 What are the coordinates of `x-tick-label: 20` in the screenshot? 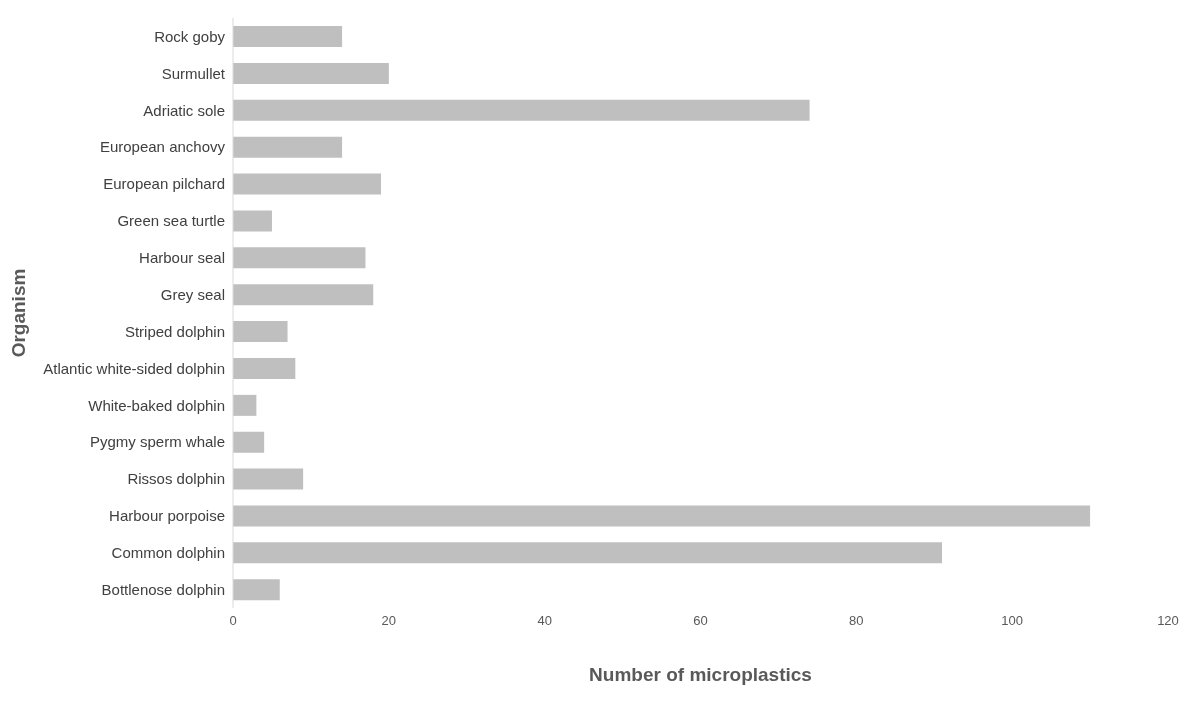 It's located at (389, 621).